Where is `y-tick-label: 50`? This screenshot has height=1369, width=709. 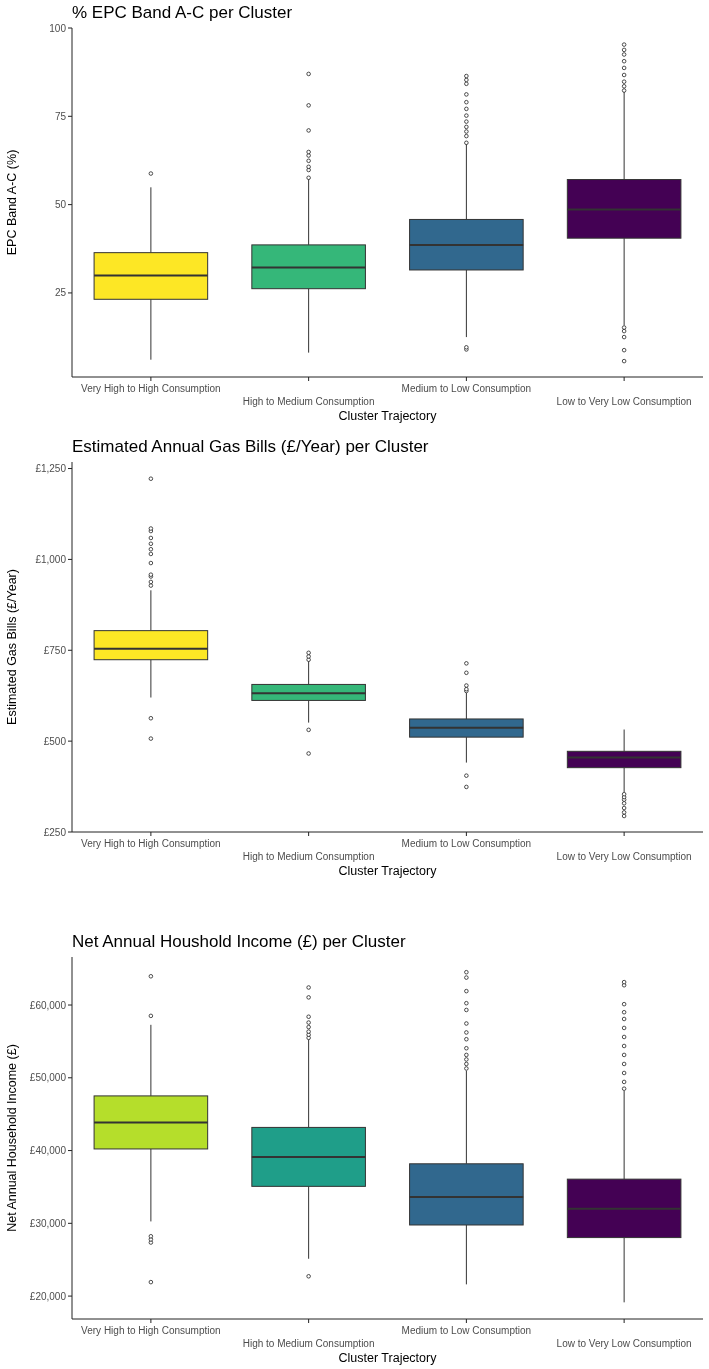 y-tick-label: 50 is located at coordinates (60, 205).